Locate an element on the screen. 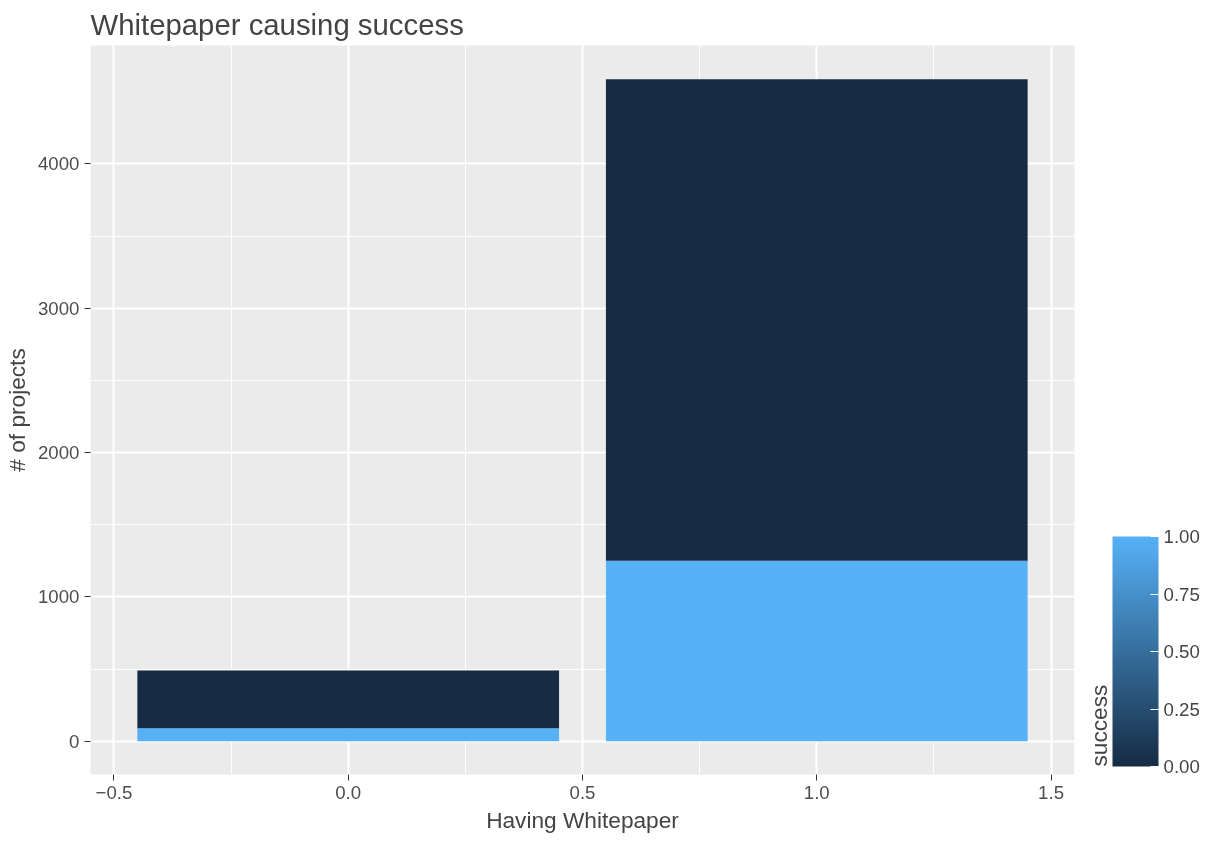 The image size is (1225, 848). x-tick-label: 0.5 is located at coordinates (582, 792).